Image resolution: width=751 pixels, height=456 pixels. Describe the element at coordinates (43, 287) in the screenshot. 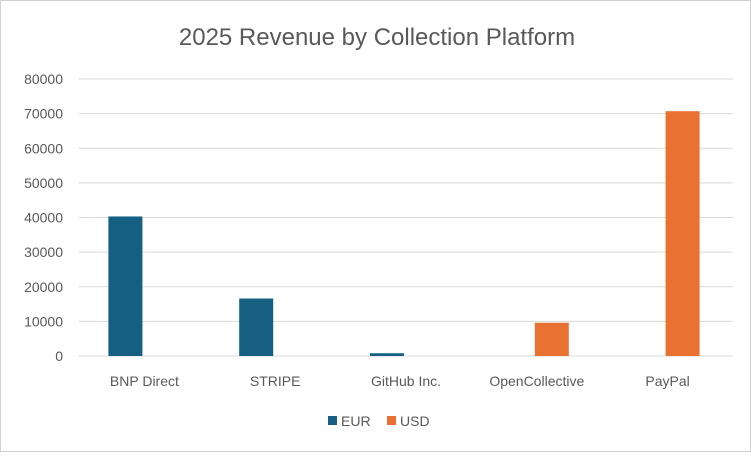

I see `y-tick-label: 20000` at that location.